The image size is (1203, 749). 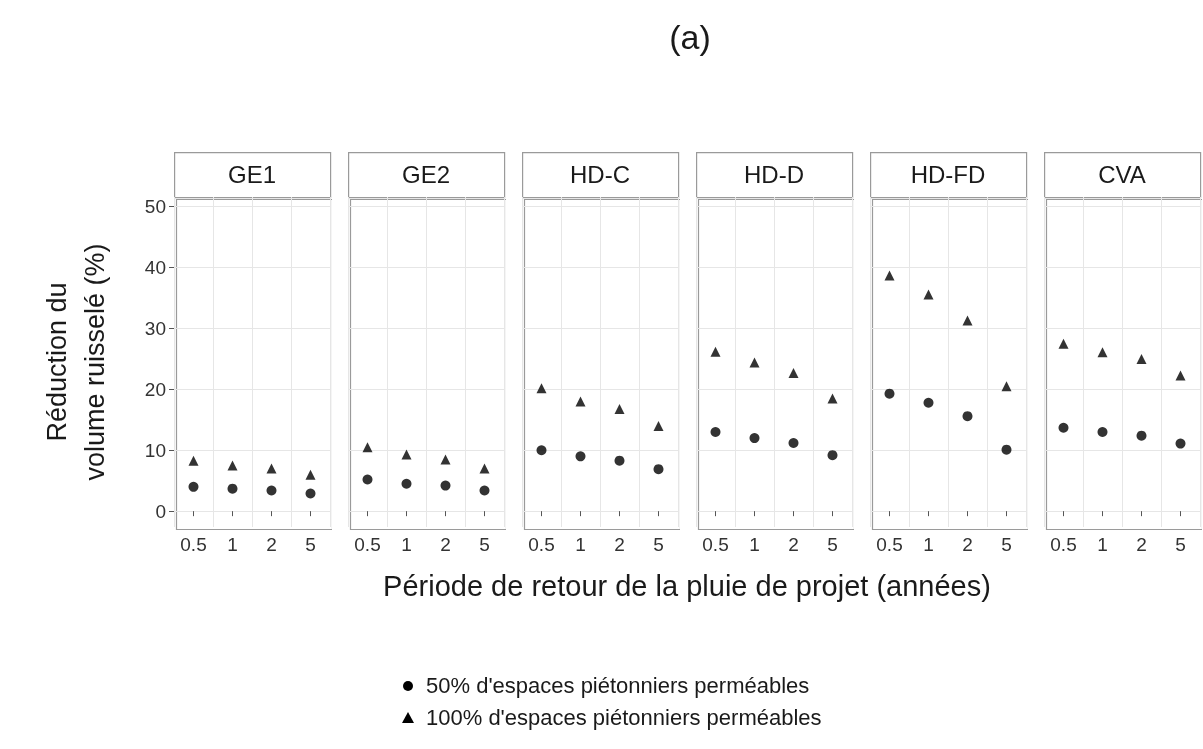 I want to click on chart-subtitle: GE2, so click(x=426, y=174).